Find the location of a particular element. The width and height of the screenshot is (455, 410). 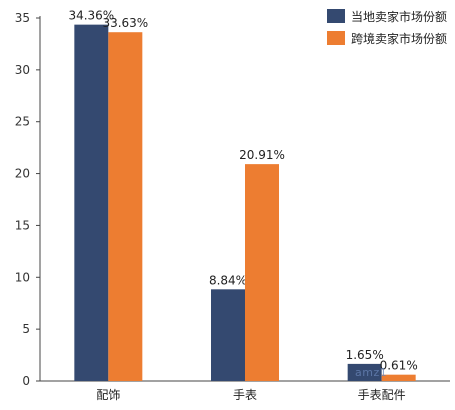

x-tick-label: 手表 is located at coordinates (245, 395).